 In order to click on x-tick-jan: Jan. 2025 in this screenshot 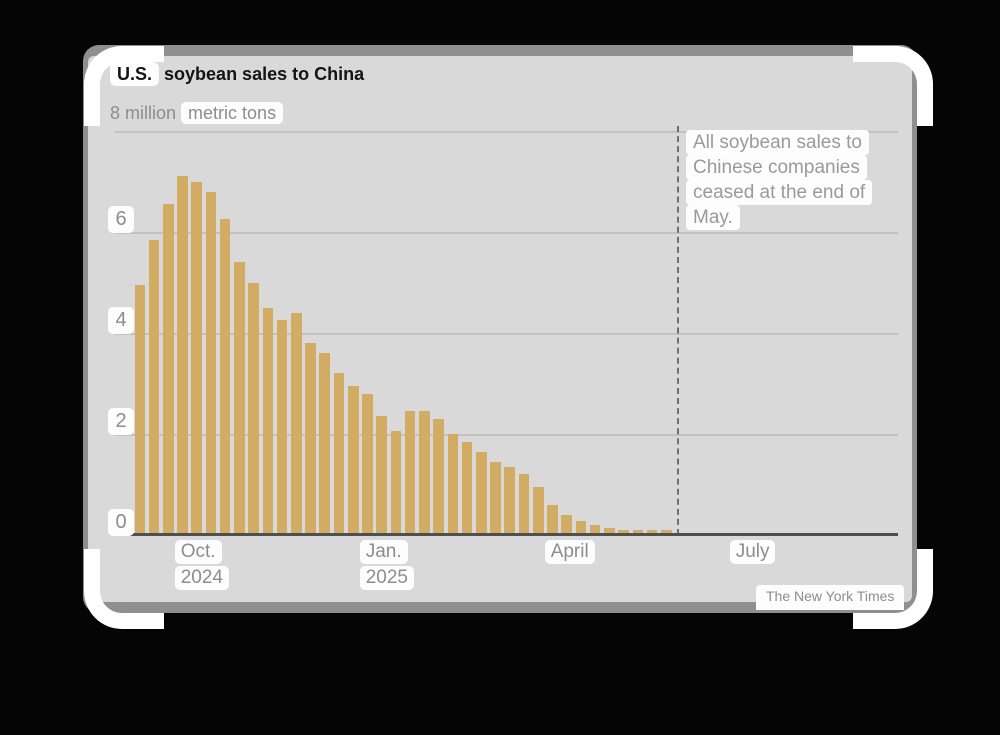, I will do `click(386, 565)`.